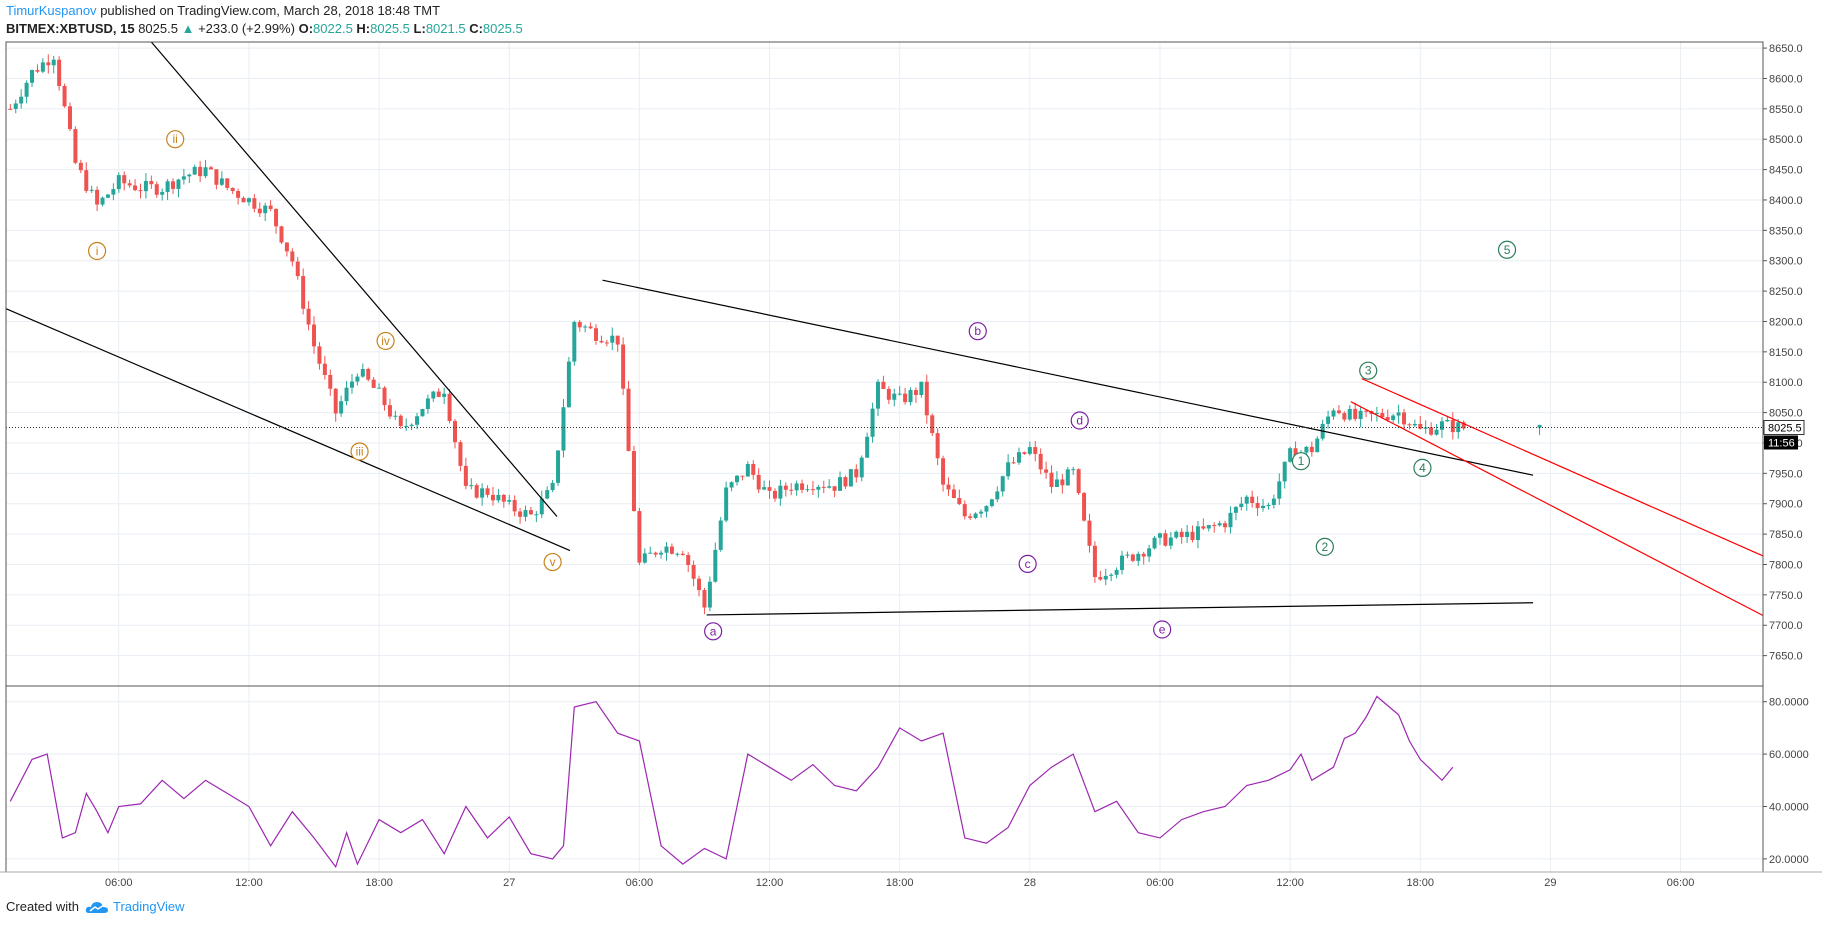  Describe the element at coordinates (1786, 231) in the screenshot. I see `y-tick-label: 8350.0` at that location.